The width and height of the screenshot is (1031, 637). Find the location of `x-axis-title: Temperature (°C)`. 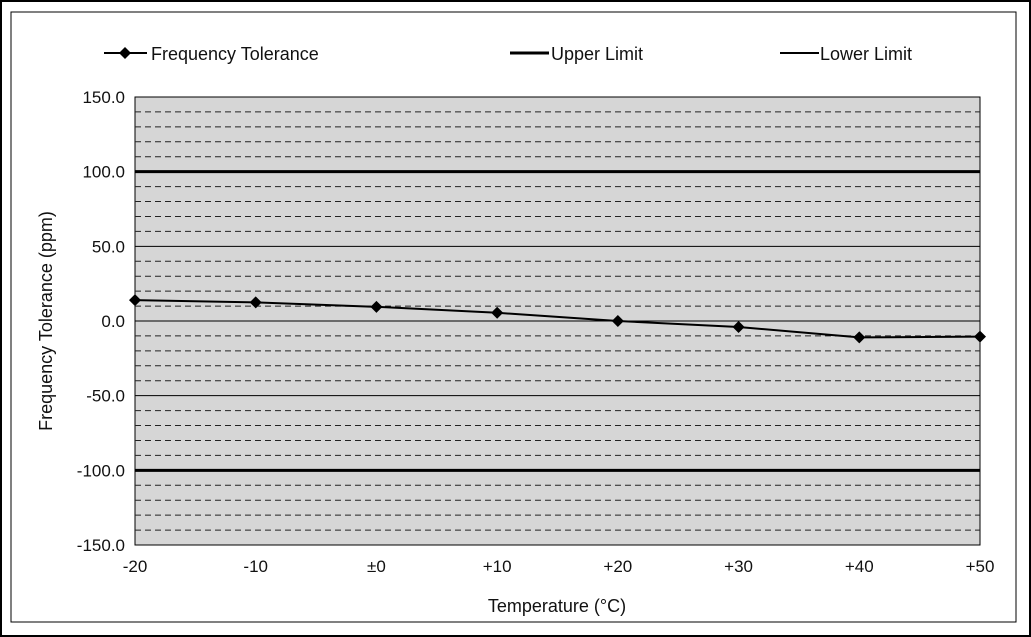

x-axis-title: Temperature (°C) is located at coordinates (557, 606).